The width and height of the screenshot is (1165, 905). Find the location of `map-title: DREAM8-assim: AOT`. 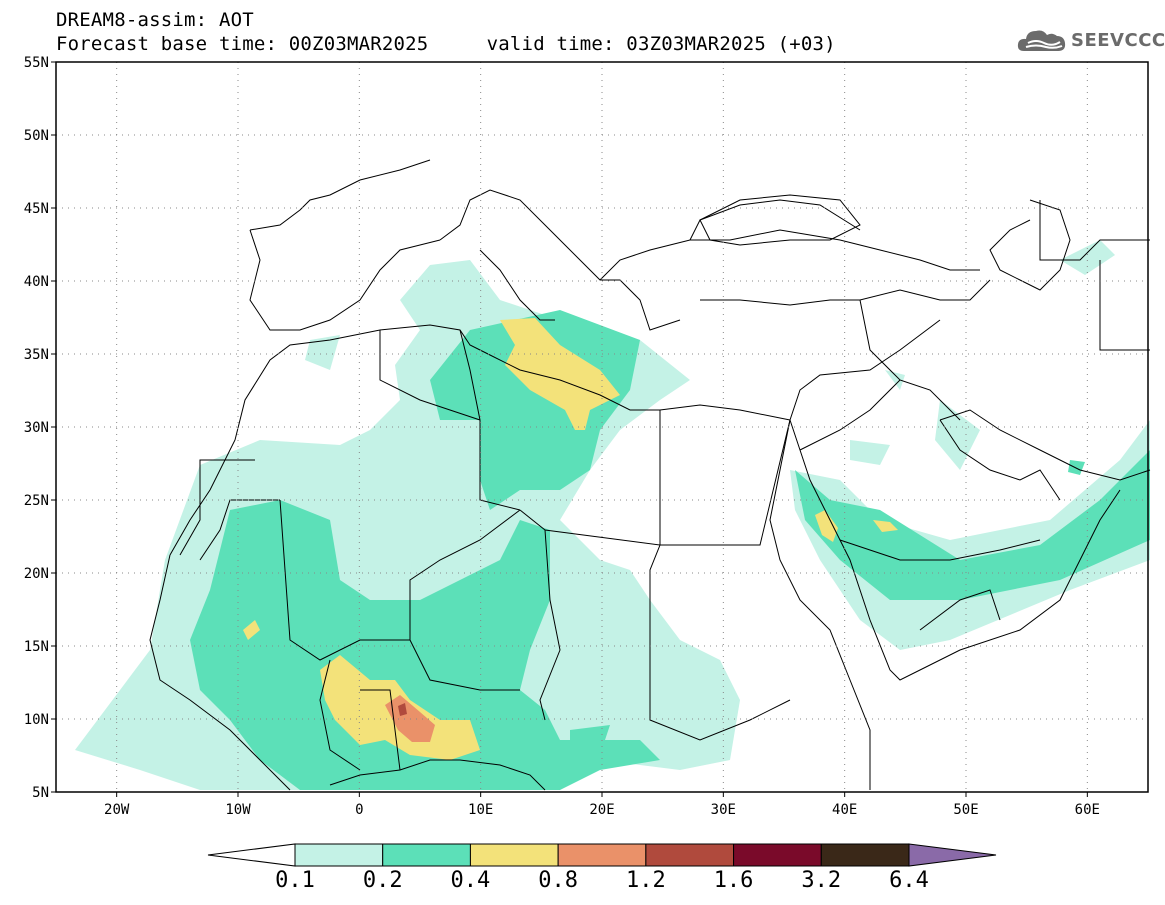

map-title: DREAM8-assim: AOT is located at coordinates (155, 20).